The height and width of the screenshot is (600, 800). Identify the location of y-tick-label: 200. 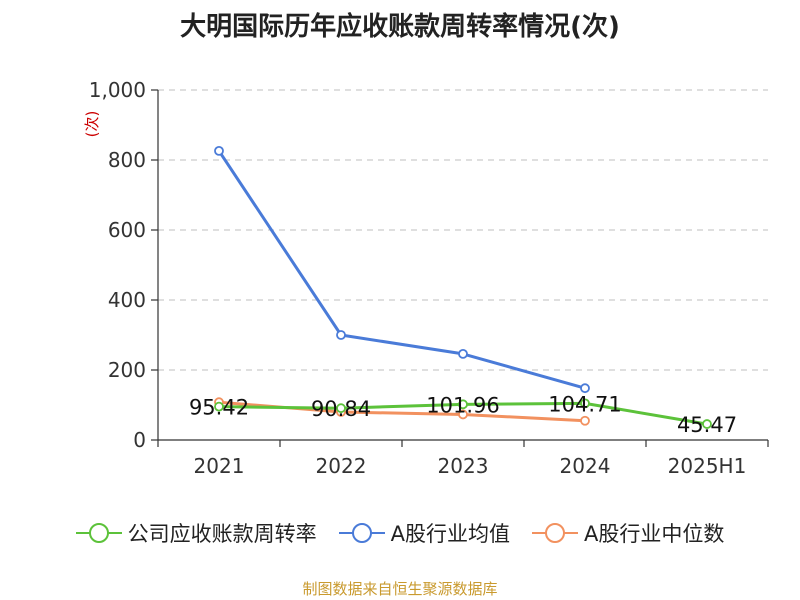
(127, 370).